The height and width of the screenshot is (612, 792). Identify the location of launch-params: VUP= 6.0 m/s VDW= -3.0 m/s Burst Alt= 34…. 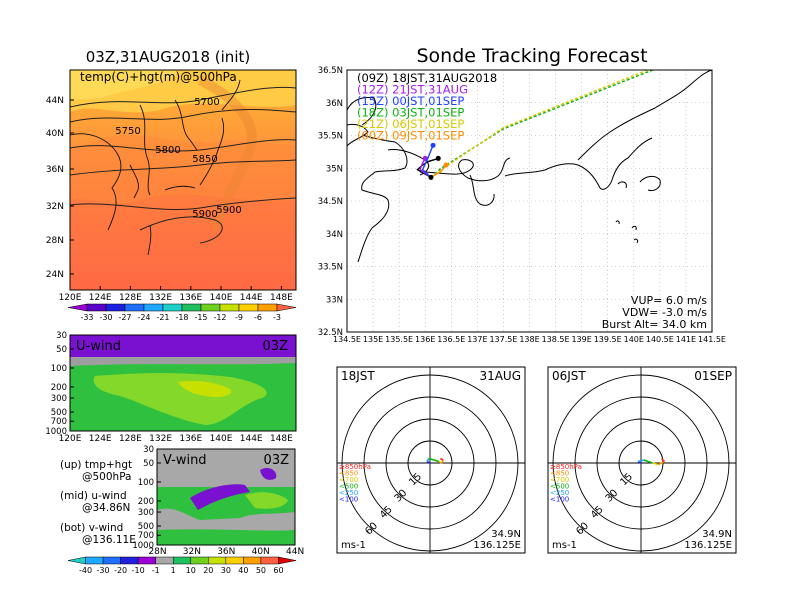
(655, 312).